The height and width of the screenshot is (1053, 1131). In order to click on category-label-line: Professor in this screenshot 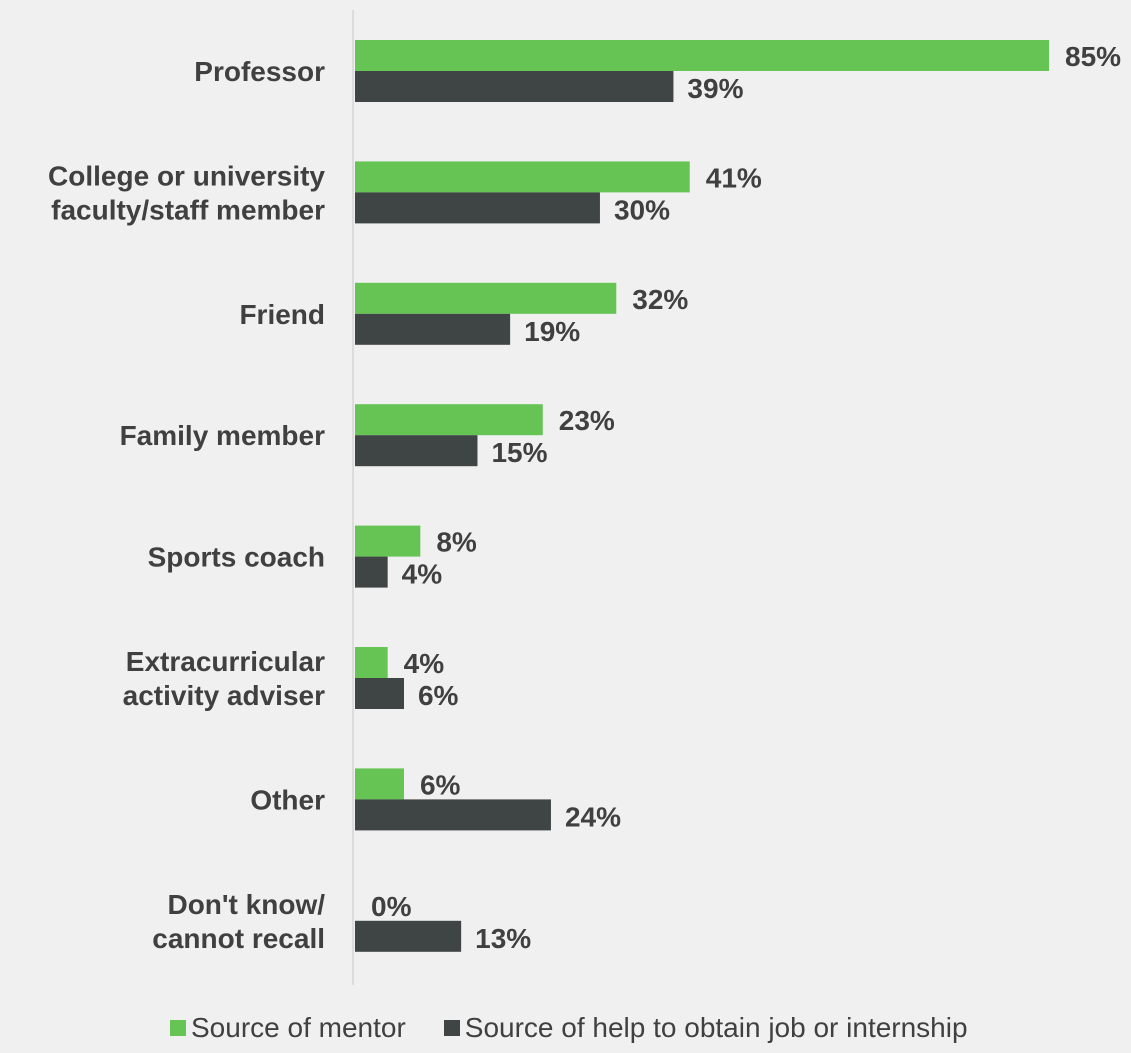, I will do `click(259, 71)`.